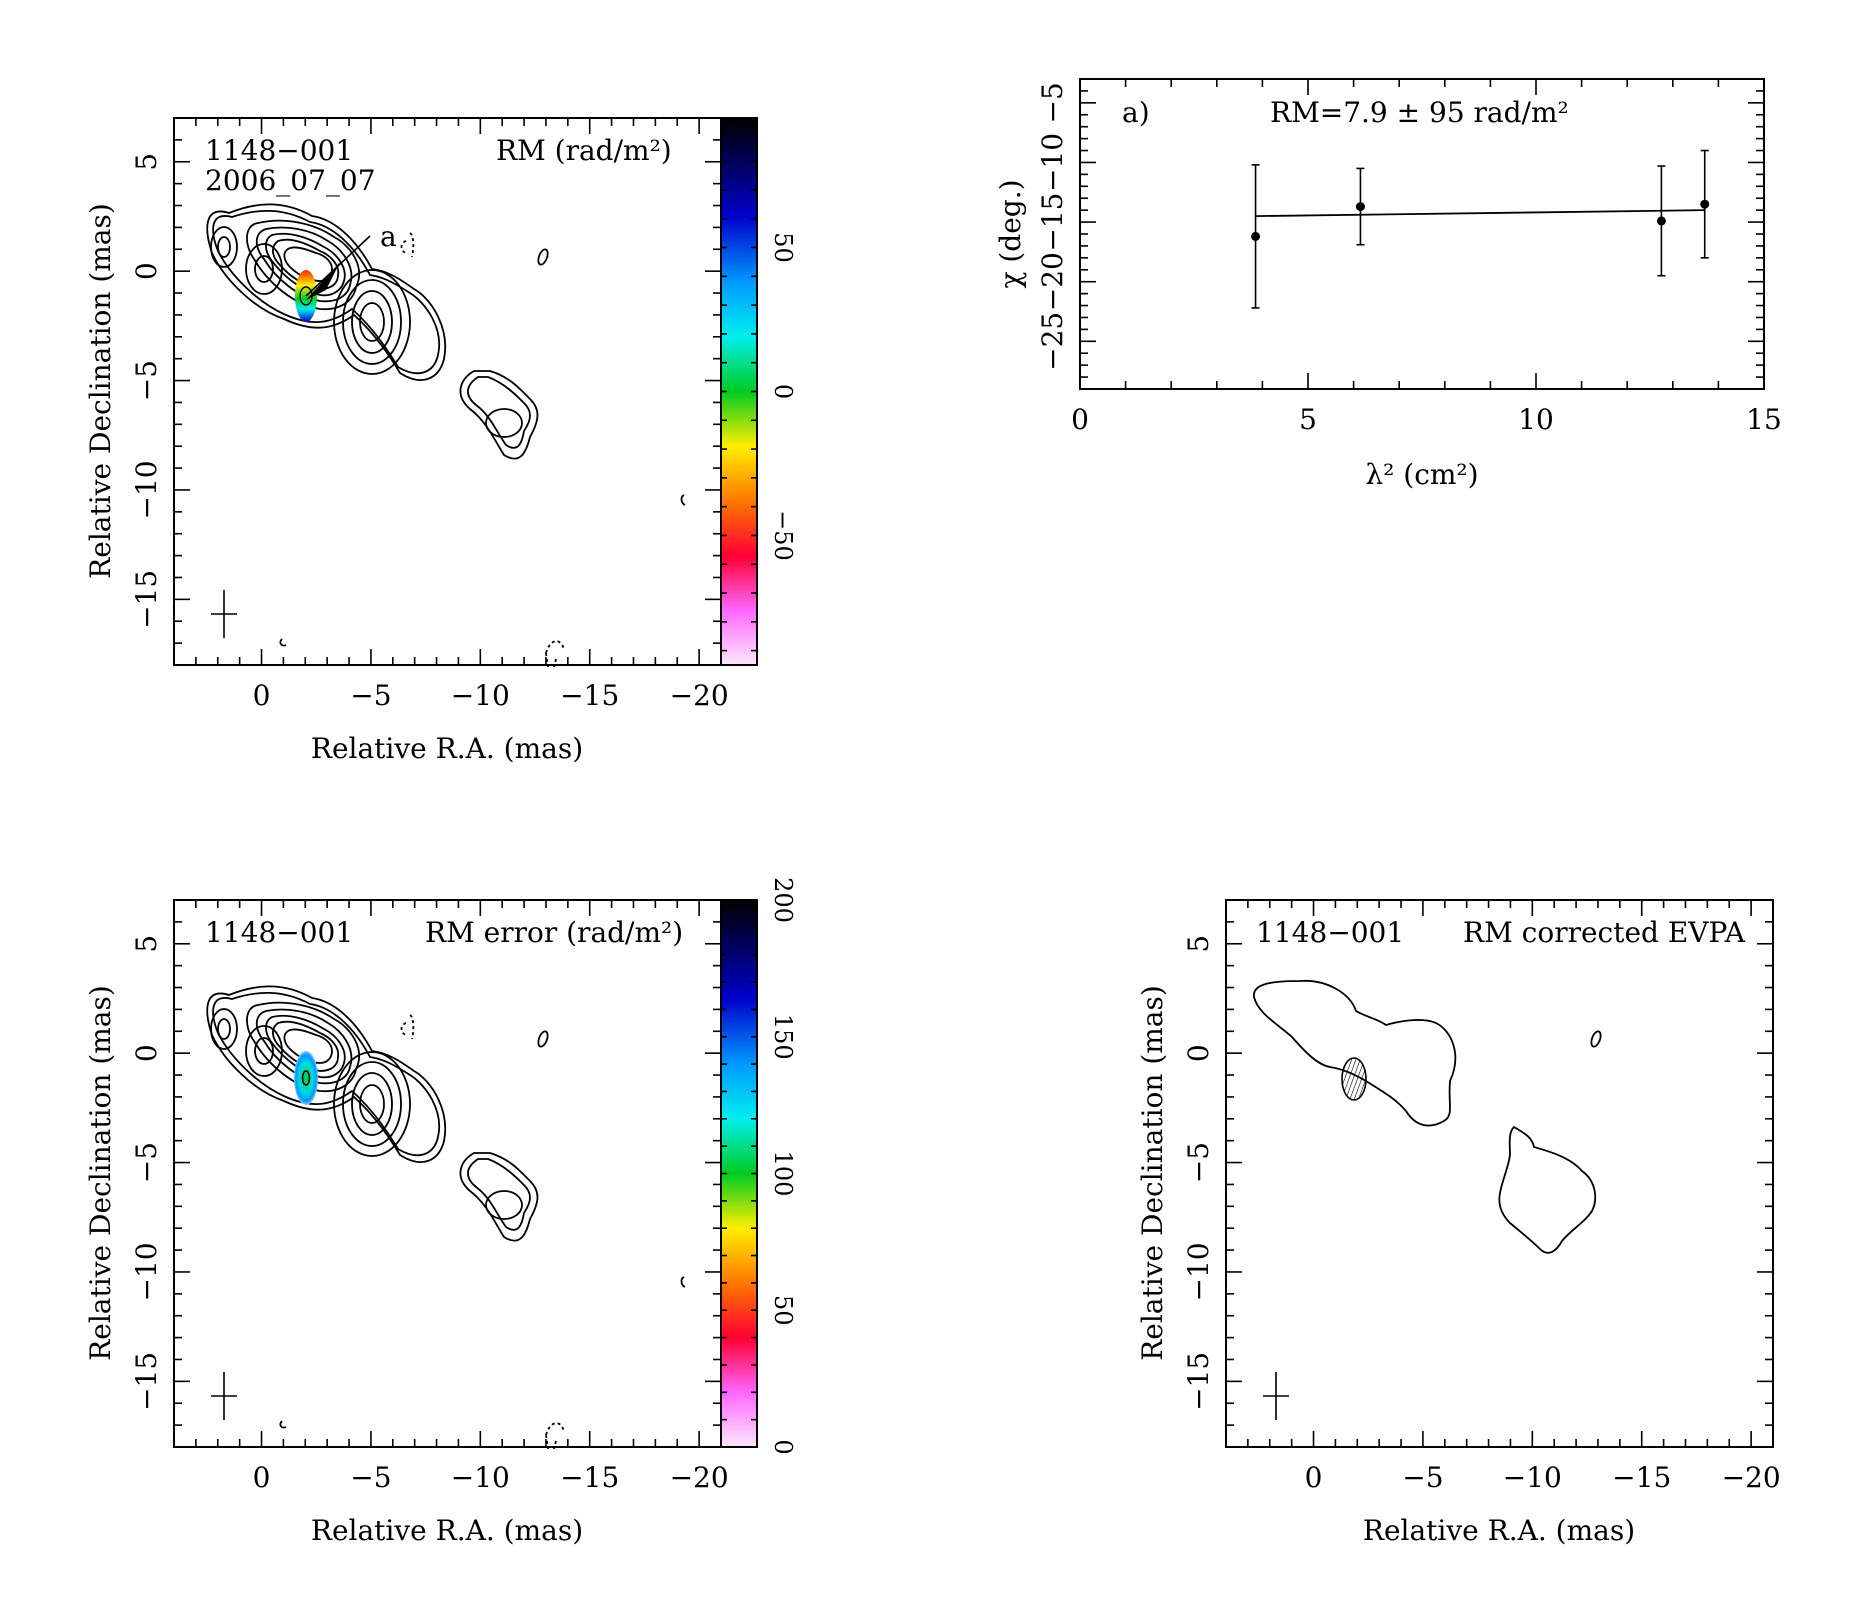  I want to click on rm-map-contours, so click(446, 435).